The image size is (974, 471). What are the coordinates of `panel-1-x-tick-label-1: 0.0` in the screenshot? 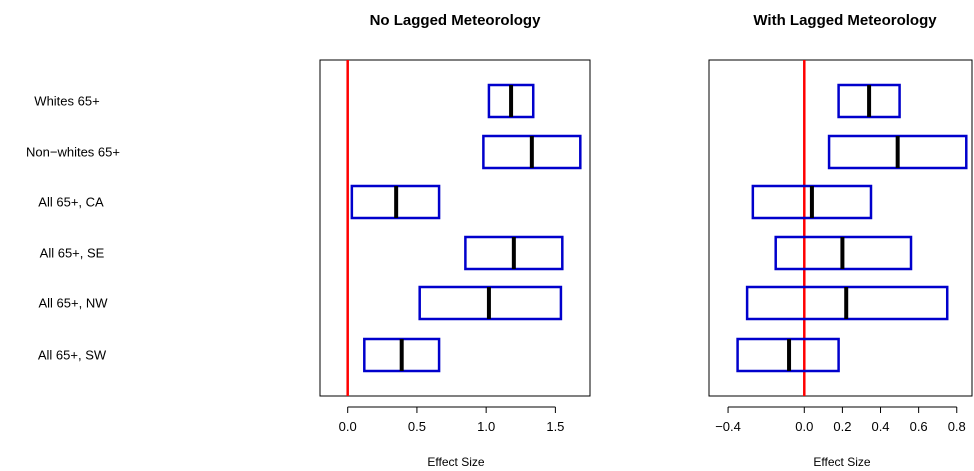 It's located at (348, 426).